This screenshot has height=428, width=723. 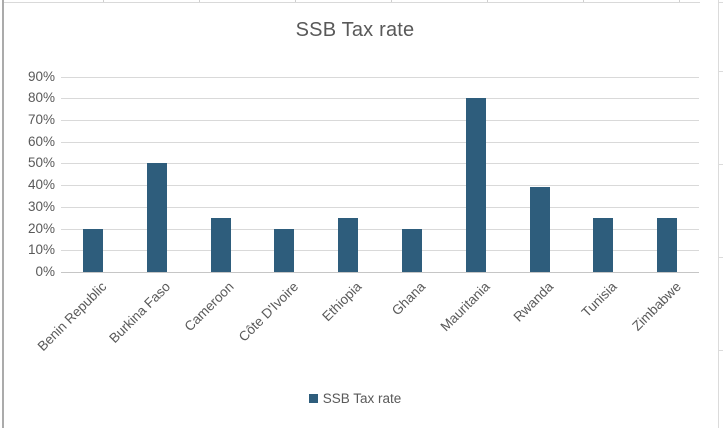 I want to click on x-axis-line, so click(x=380, y=272).